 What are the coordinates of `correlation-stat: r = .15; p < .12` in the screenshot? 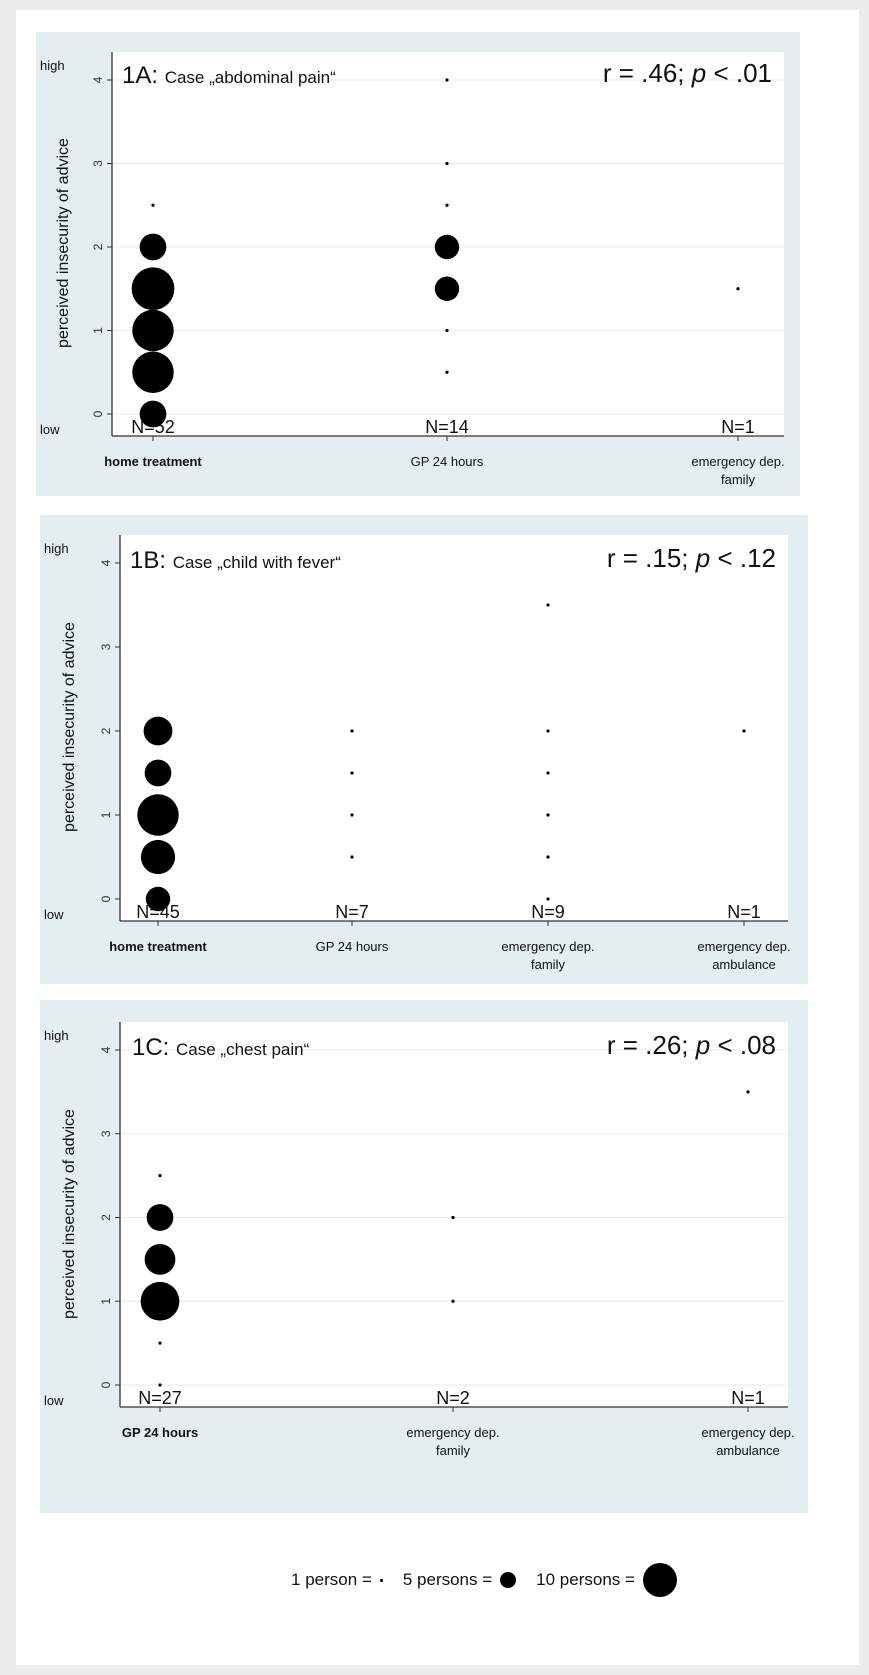 It's located at (691, 558).